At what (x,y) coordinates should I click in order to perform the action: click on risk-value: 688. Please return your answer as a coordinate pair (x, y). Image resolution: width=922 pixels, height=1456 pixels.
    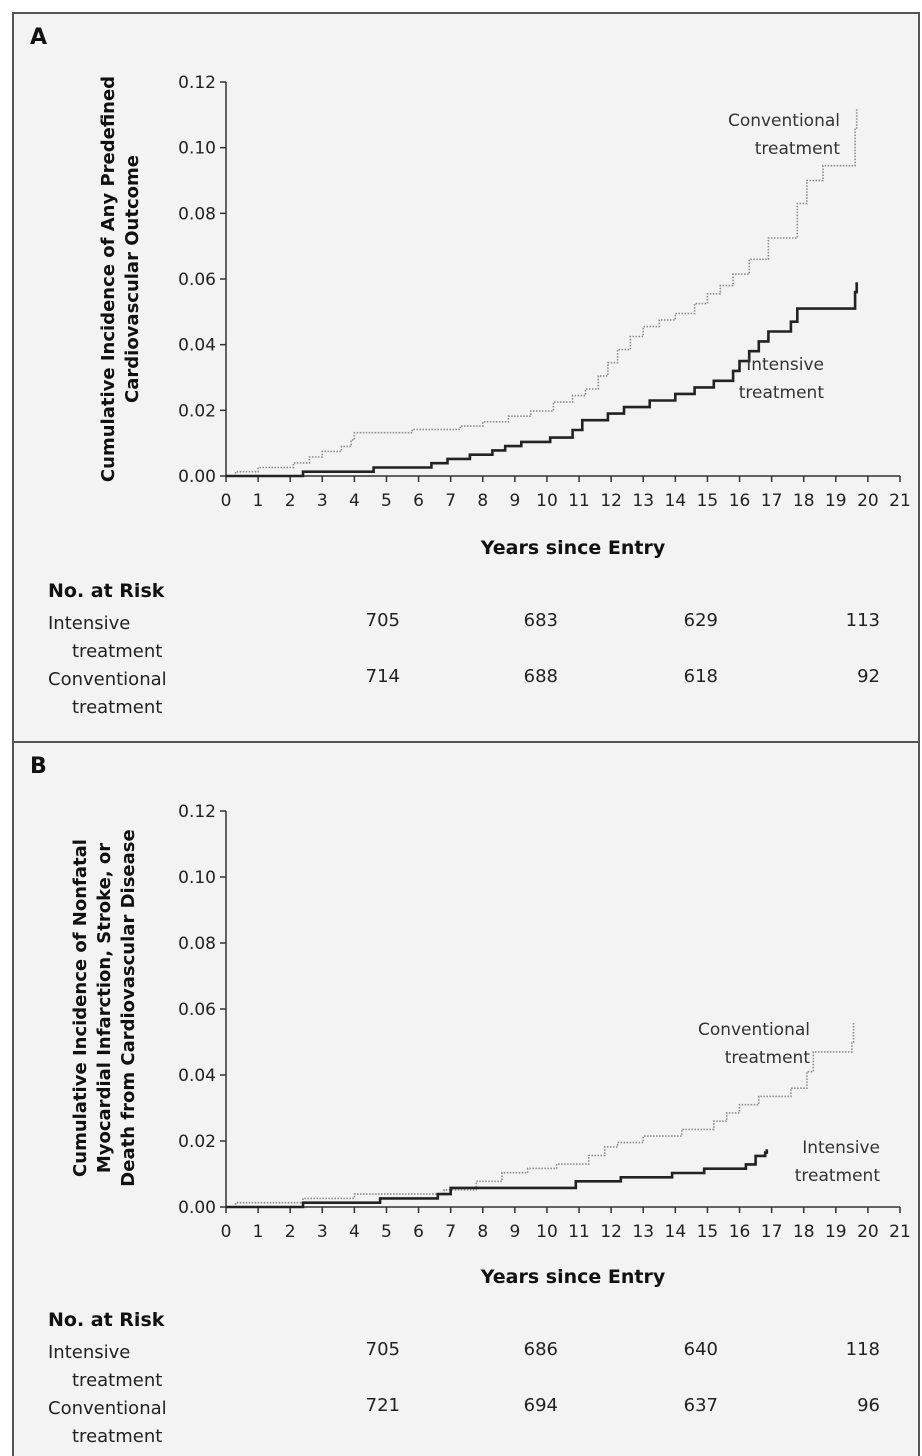
    Looking at the image, I should click on (540, 676).